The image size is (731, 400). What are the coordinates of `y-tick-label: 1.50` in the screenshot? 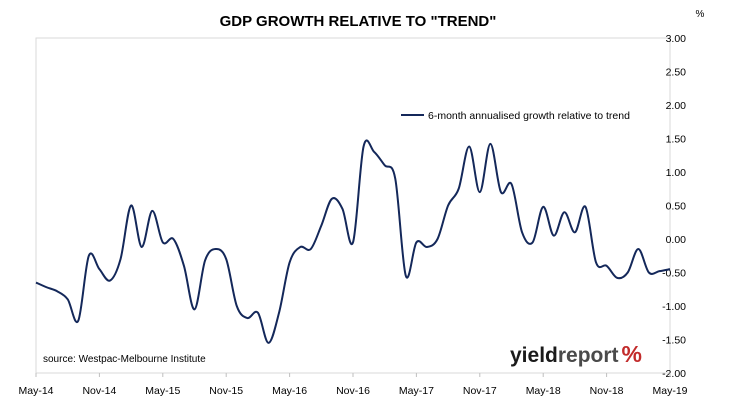 It's located at (676, 140).